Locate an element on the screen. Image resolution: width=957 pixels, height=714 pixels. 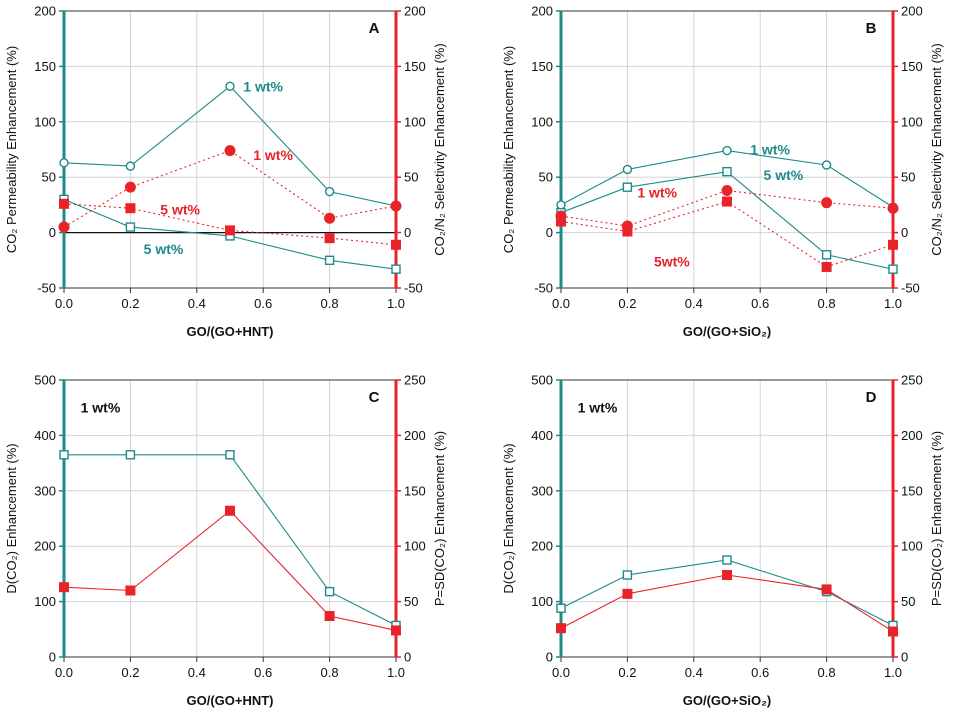
annotation-label: 5 wt% is located at coordinates (164, 249).